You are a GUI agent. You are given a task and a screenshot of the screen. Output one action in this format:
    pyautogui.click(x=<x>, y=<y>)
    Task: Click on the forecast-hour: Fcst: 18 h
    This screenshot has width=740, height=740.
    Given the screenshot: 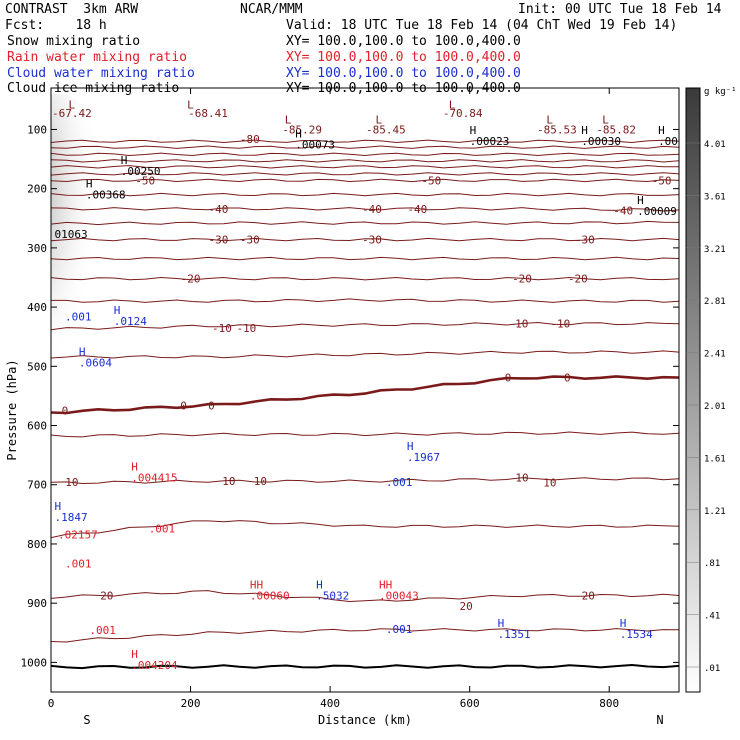 What is the action you would take?
    pyautogui.click(x=56, y=25)
    